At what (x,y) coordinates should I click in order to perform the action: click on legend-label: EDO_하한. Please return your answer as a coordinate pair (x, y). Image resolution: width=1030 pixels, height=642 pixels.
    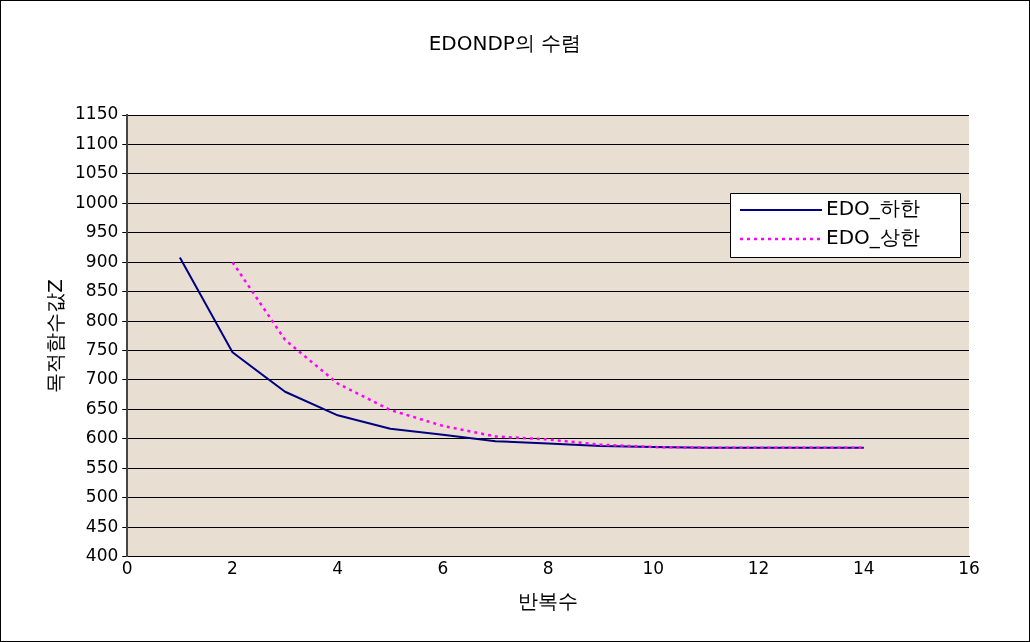
    Looking at the image, I should click on (873, 208).